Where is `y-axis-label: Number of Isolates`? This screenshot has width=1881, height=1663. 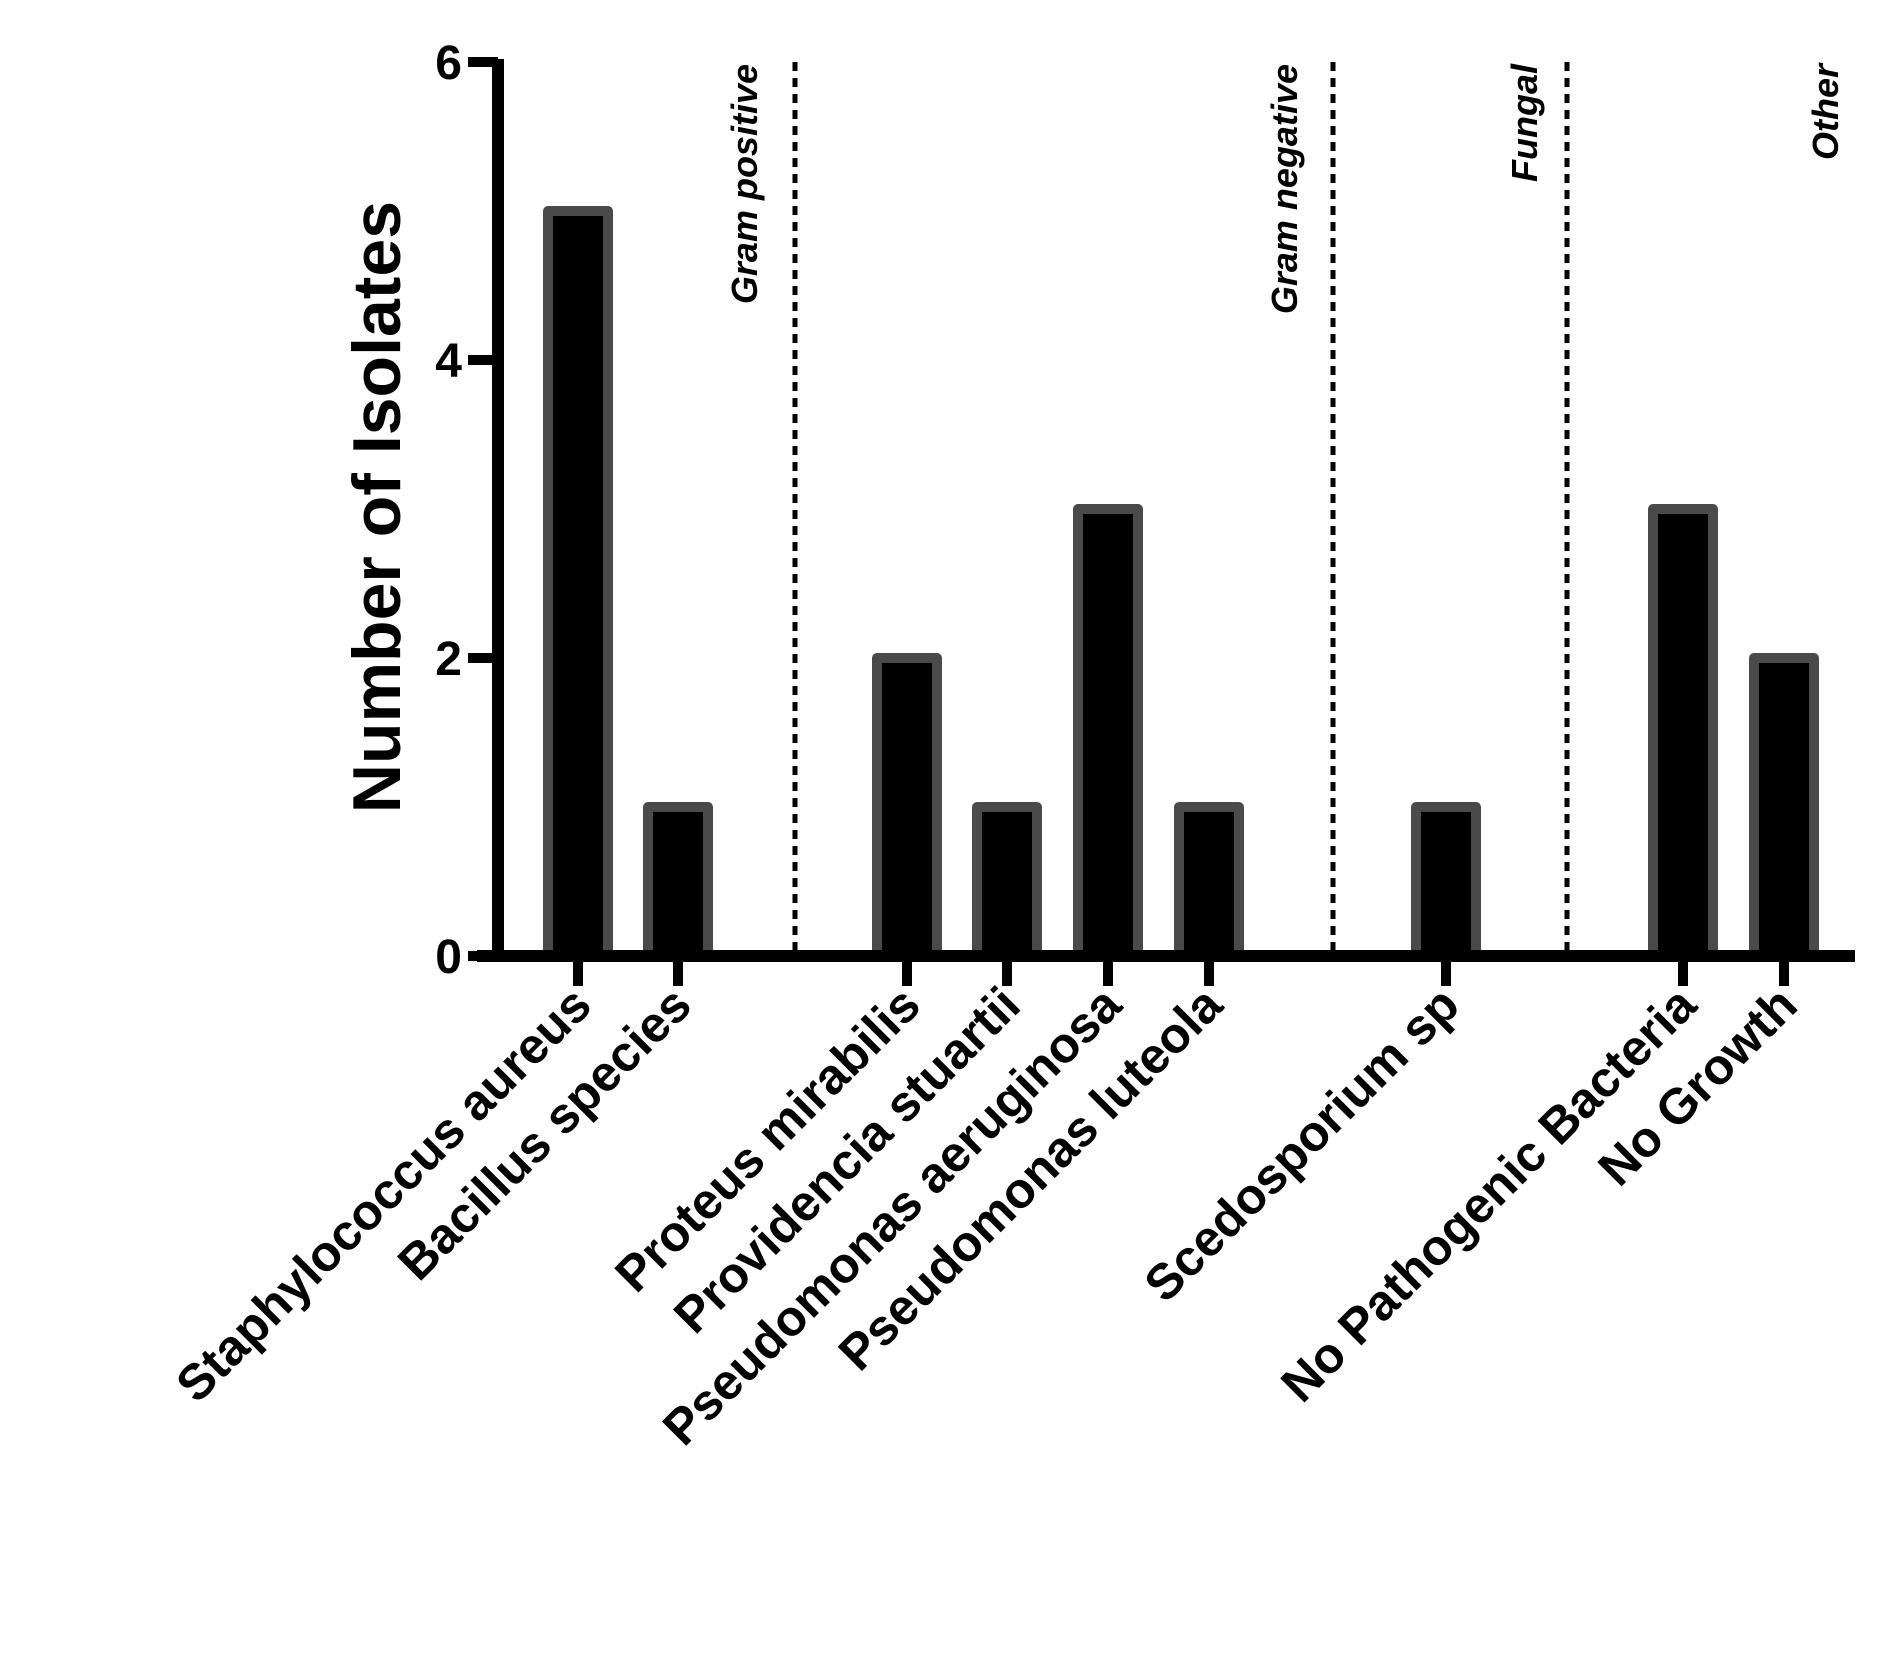
y-axis-label: Number of Isolates is located at coordinates (377, 507).